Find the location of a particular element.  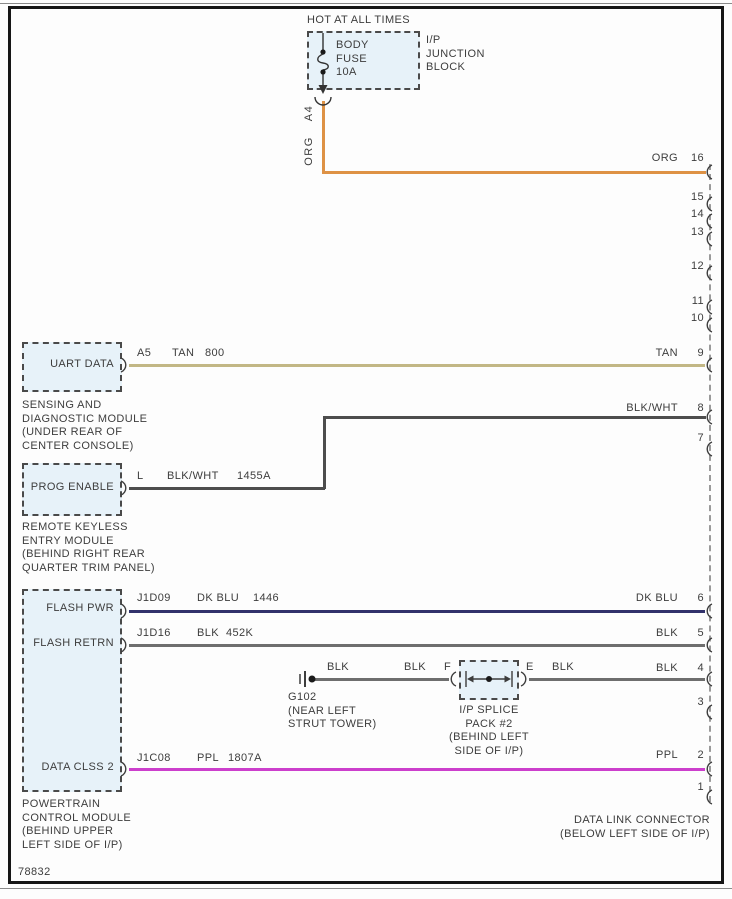

pcm-box is located at coordinates (72, 690).